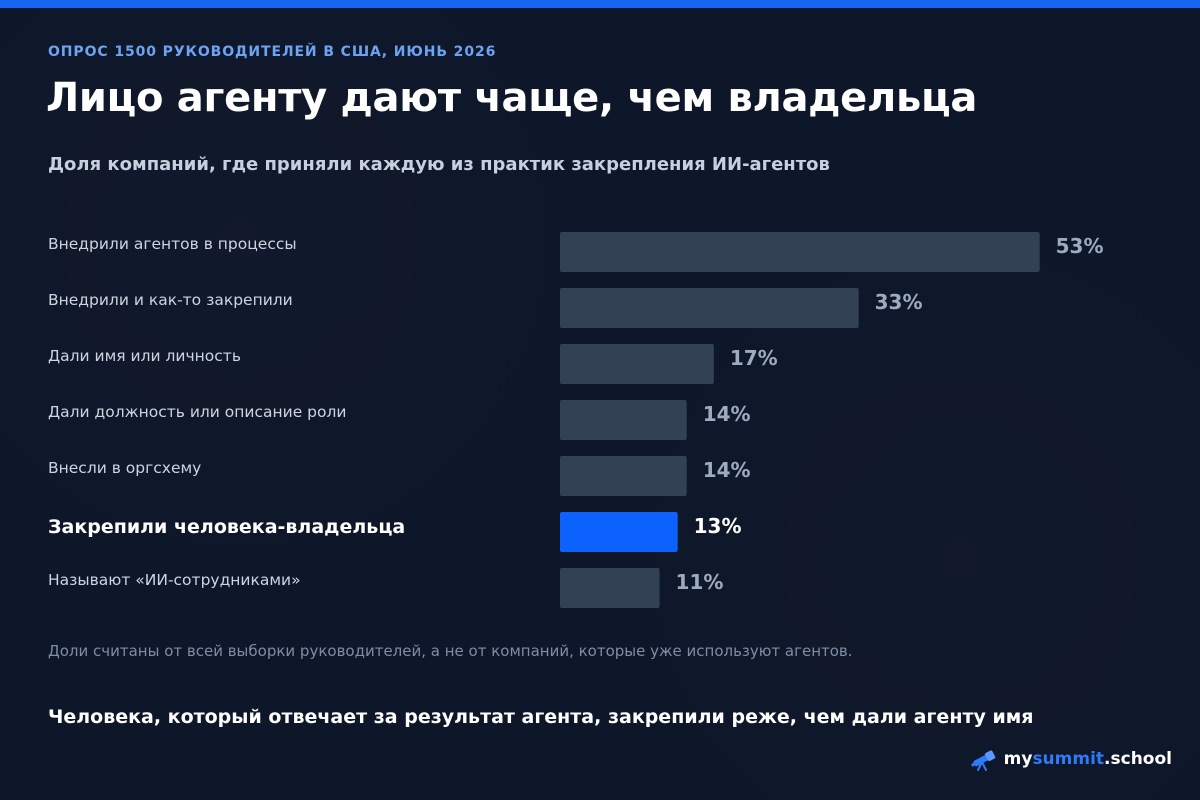  What do you see at coordinates (982, 760) in the screenshot?
I see `telescope-icon` at bounding box center [982, 760].